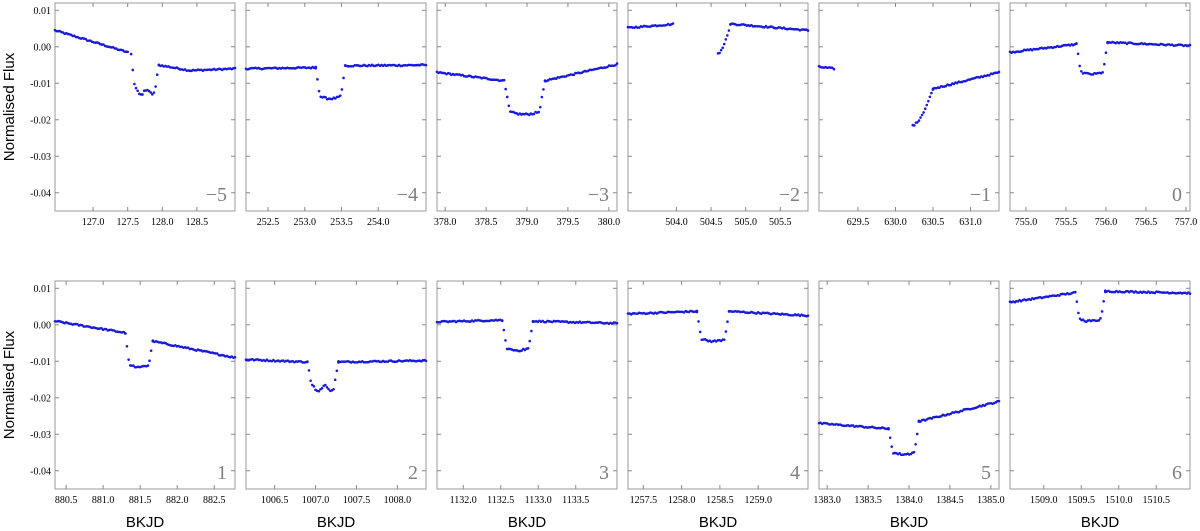  I want to click on x-tick-label: 253.0, so click(305, 222).